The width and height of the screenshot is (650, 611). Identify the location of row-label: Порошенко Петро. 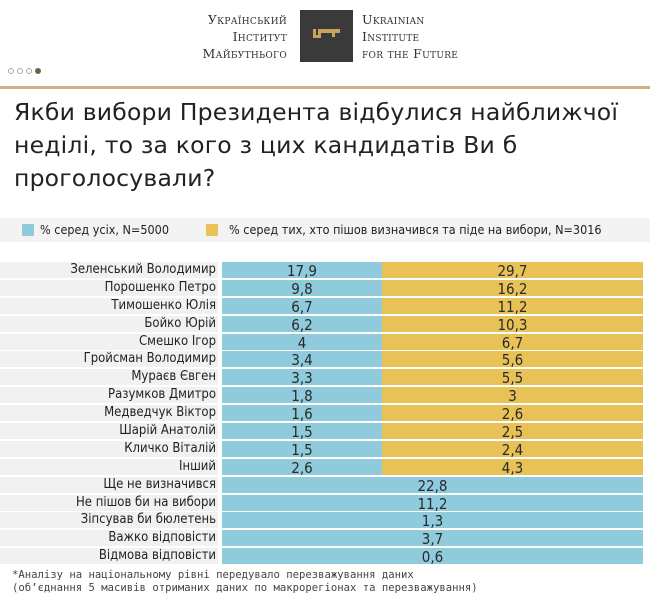
(109, 287).